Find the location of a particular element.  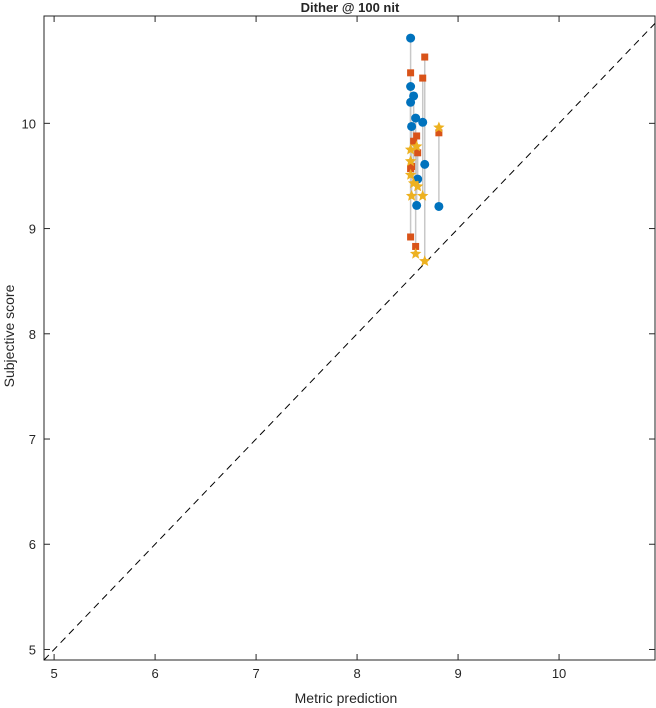

y-tick-label: 6 is located at coordinates (32, 544).